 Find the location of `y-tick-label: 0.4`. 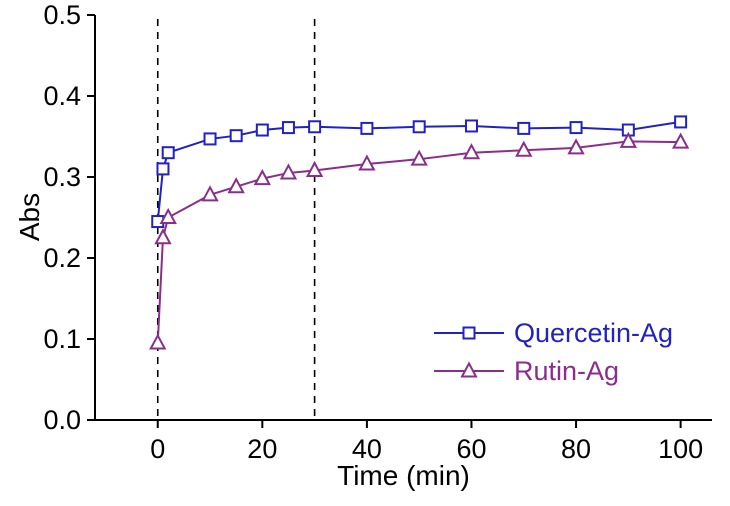

y-tick-label: 0.4 is located at coordinates (62, 96).